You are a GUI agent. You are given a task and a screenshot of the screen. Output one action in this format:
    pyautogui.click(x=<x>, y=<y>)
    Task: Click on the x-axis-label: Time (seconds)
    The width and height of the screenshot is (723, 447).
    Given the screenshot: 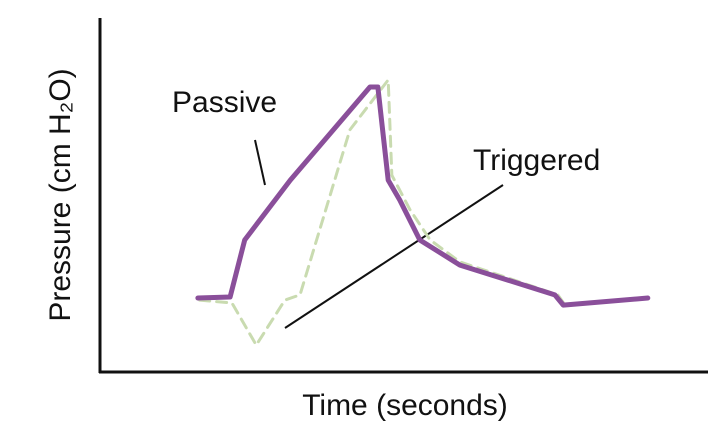 What is the action you would take?
    pyautogui.click(x=405, y=405)
    